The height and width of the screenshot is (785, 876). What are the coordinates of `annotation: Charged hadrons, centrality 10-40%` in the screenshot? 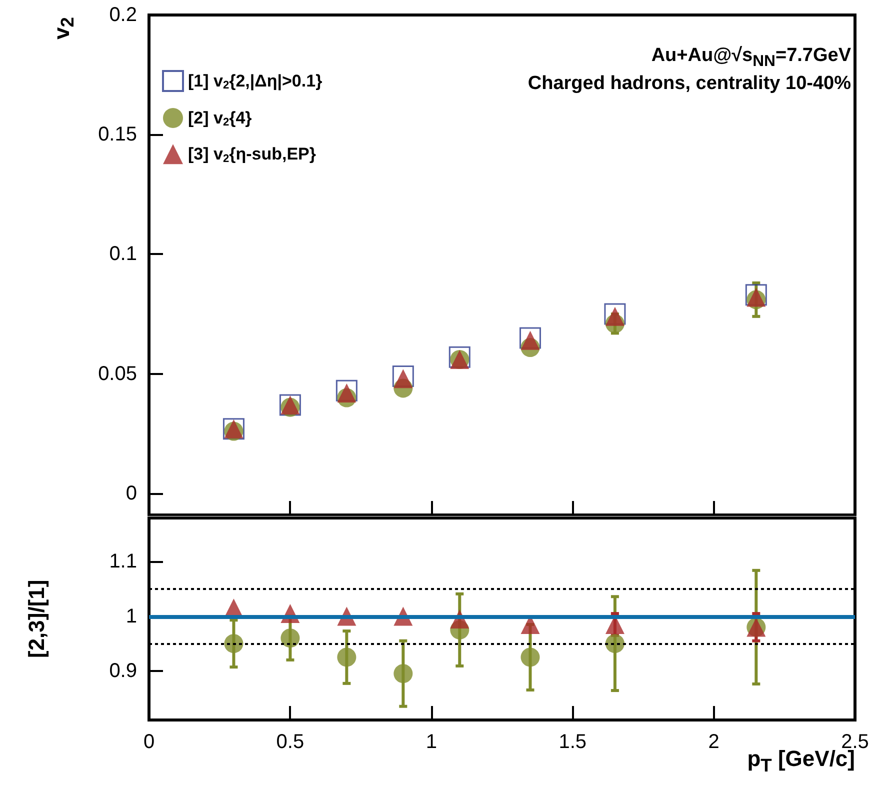 It's located at (689, 84).